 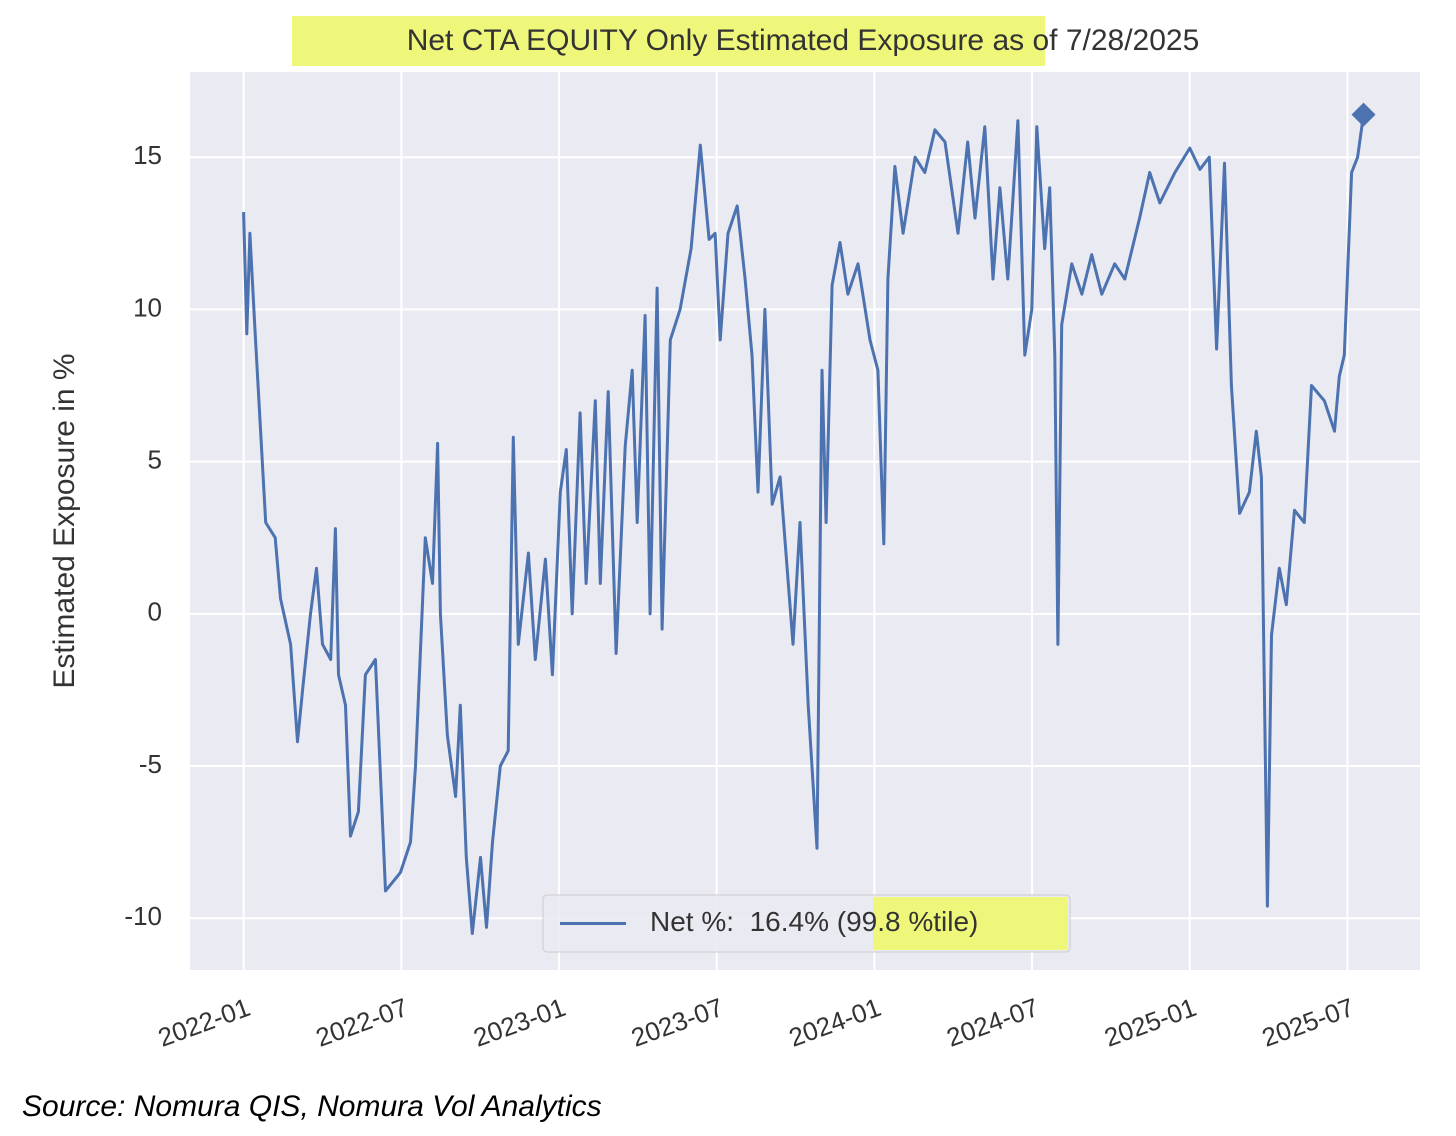 What do you see at coordinates (1308, 1022) in the screenshot?
I see `x-tick-label: 2025-07` at bounding box center [1308, 1022].